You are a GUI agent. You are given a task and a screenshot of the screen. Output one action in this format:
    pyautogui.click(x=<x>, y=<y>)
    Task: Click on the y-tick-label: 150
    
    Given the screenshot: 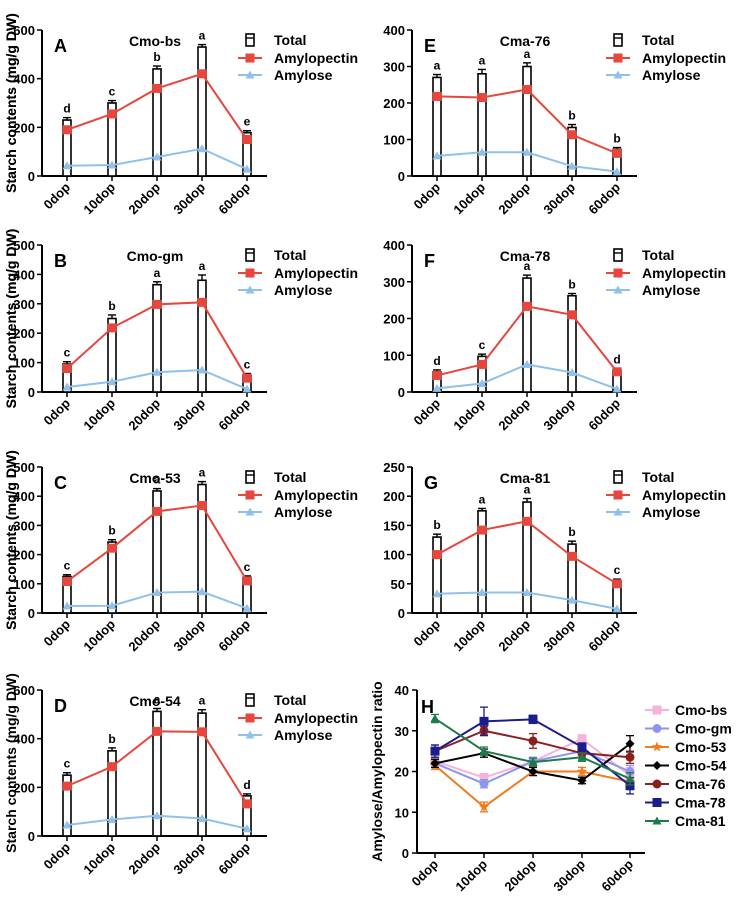 What is the action you would take?
    pyautogui.click(x=394, y=525)
    